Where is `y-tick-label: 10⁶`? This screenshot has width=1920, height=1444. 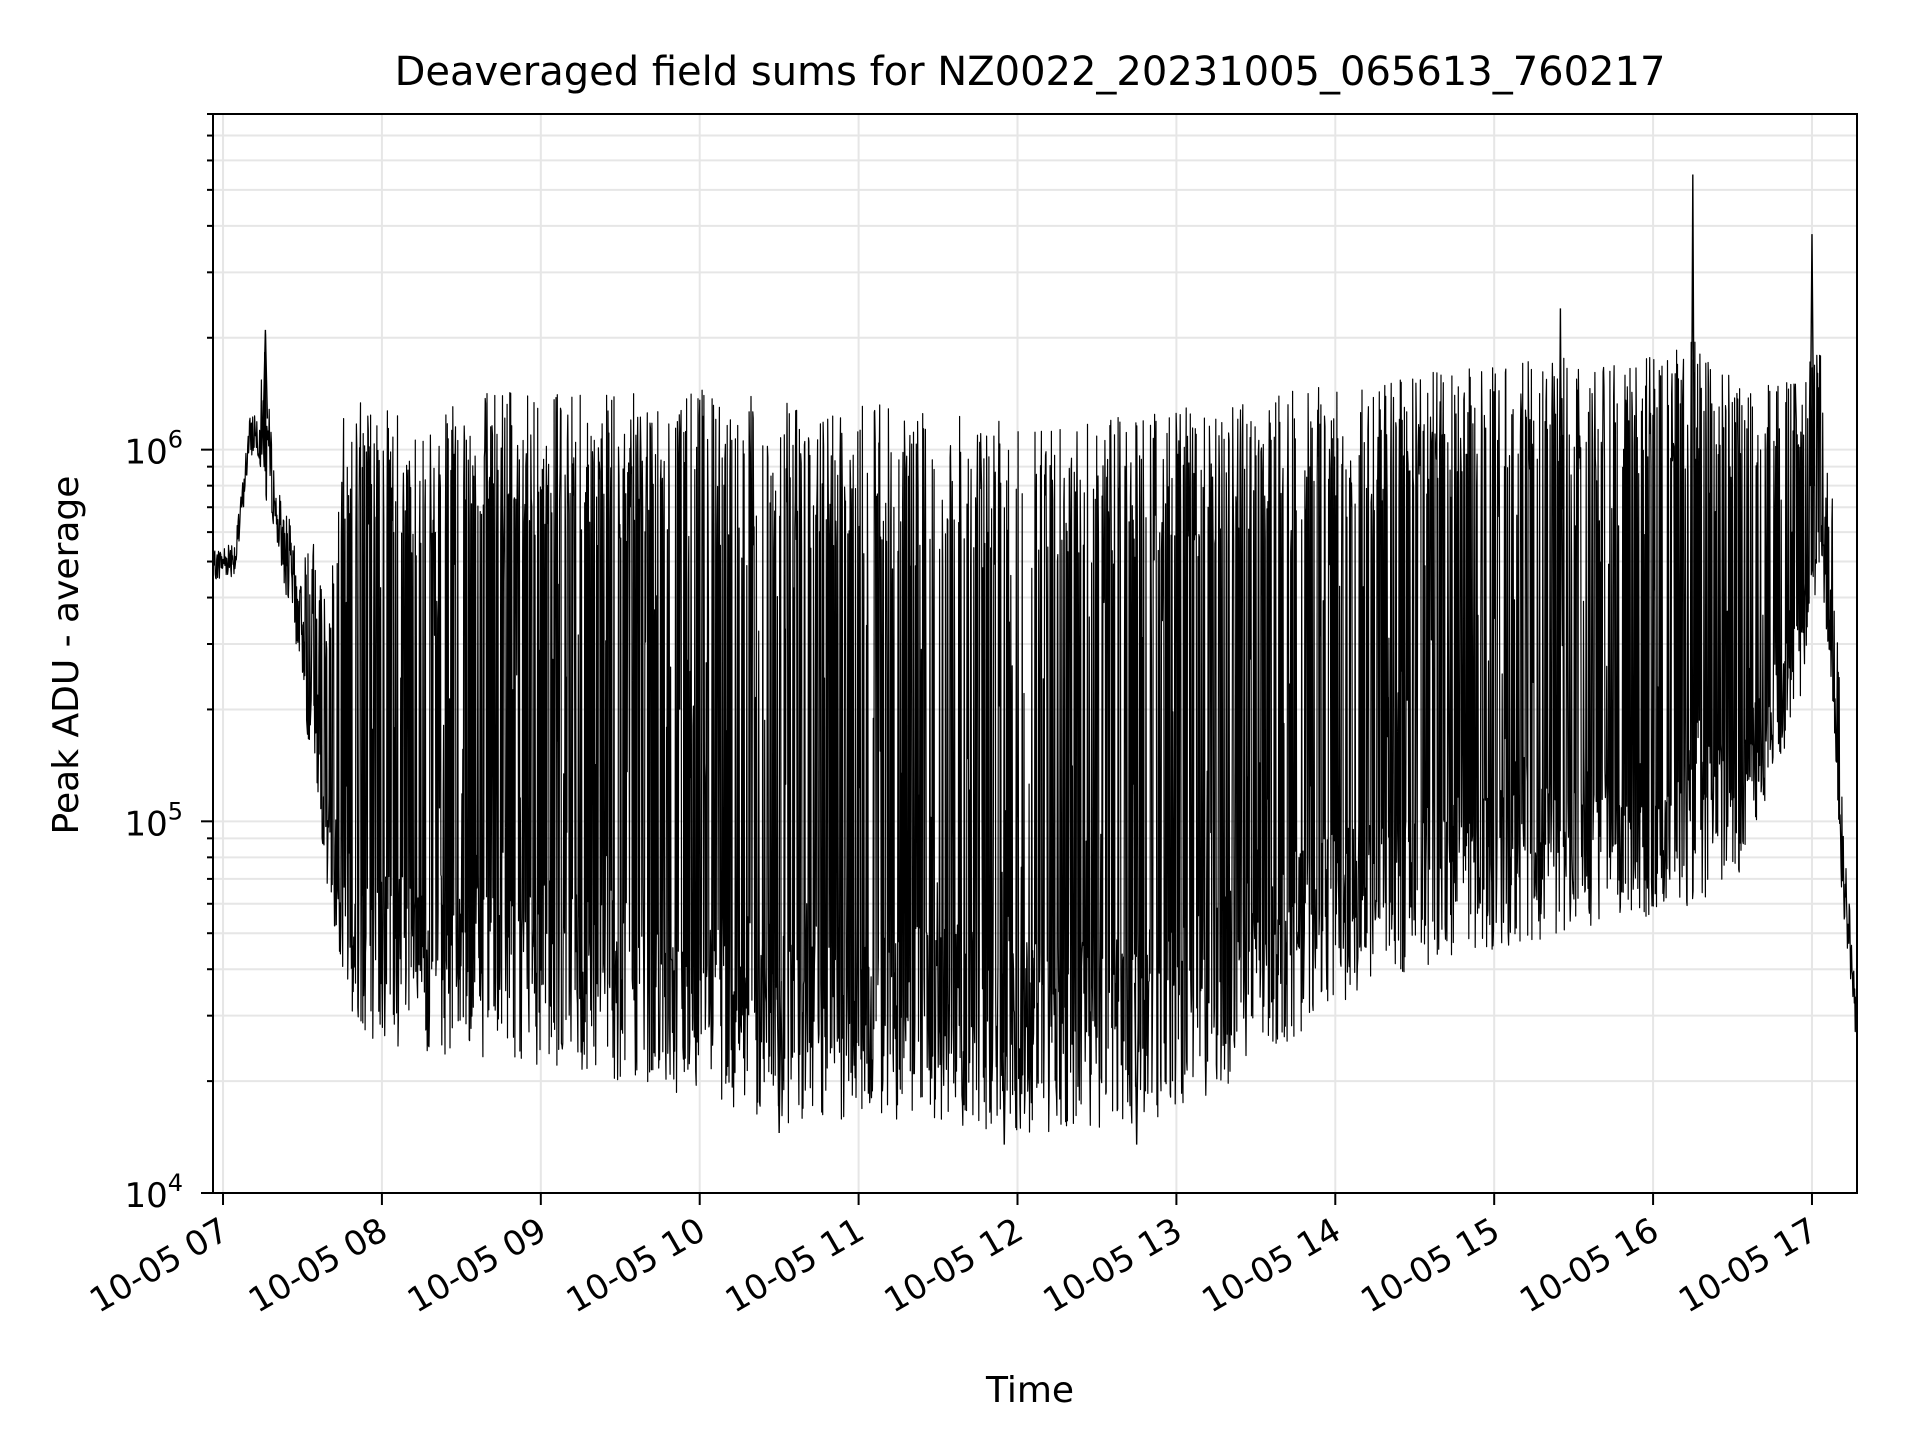
y-tick-label: 10⁶ is located at coordinates (153, 449).